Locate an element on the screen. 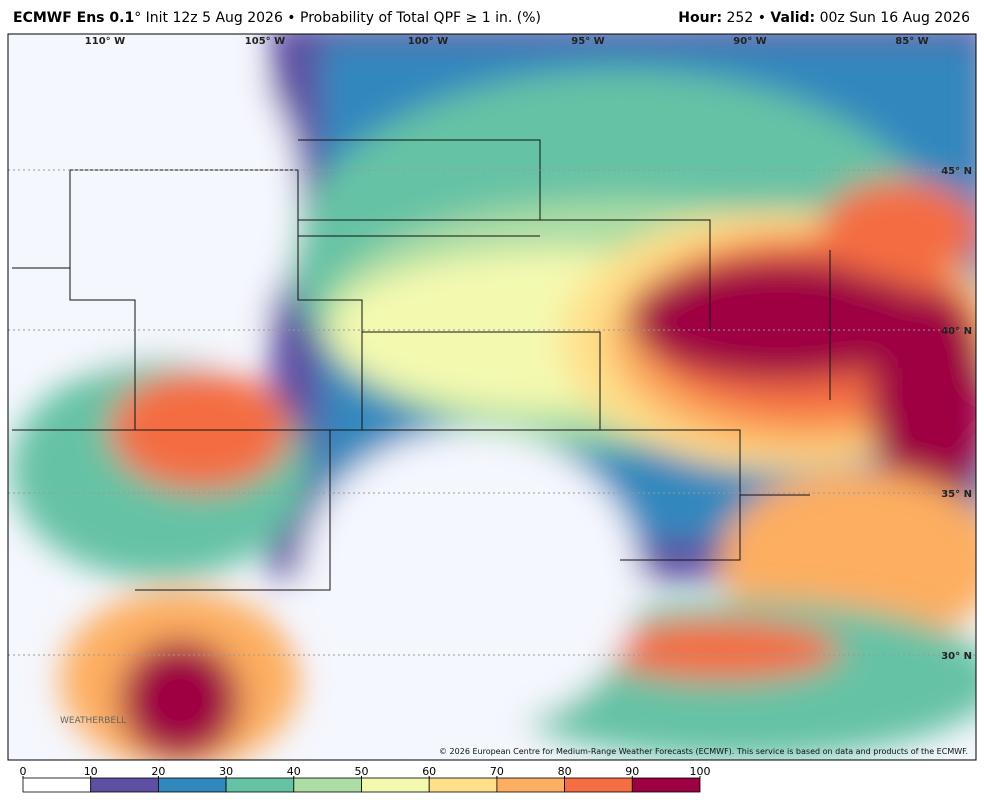 This screenshot has height=808, width=984. model: ECMWF Ens 0.1 is located at coordinates (74, 18).